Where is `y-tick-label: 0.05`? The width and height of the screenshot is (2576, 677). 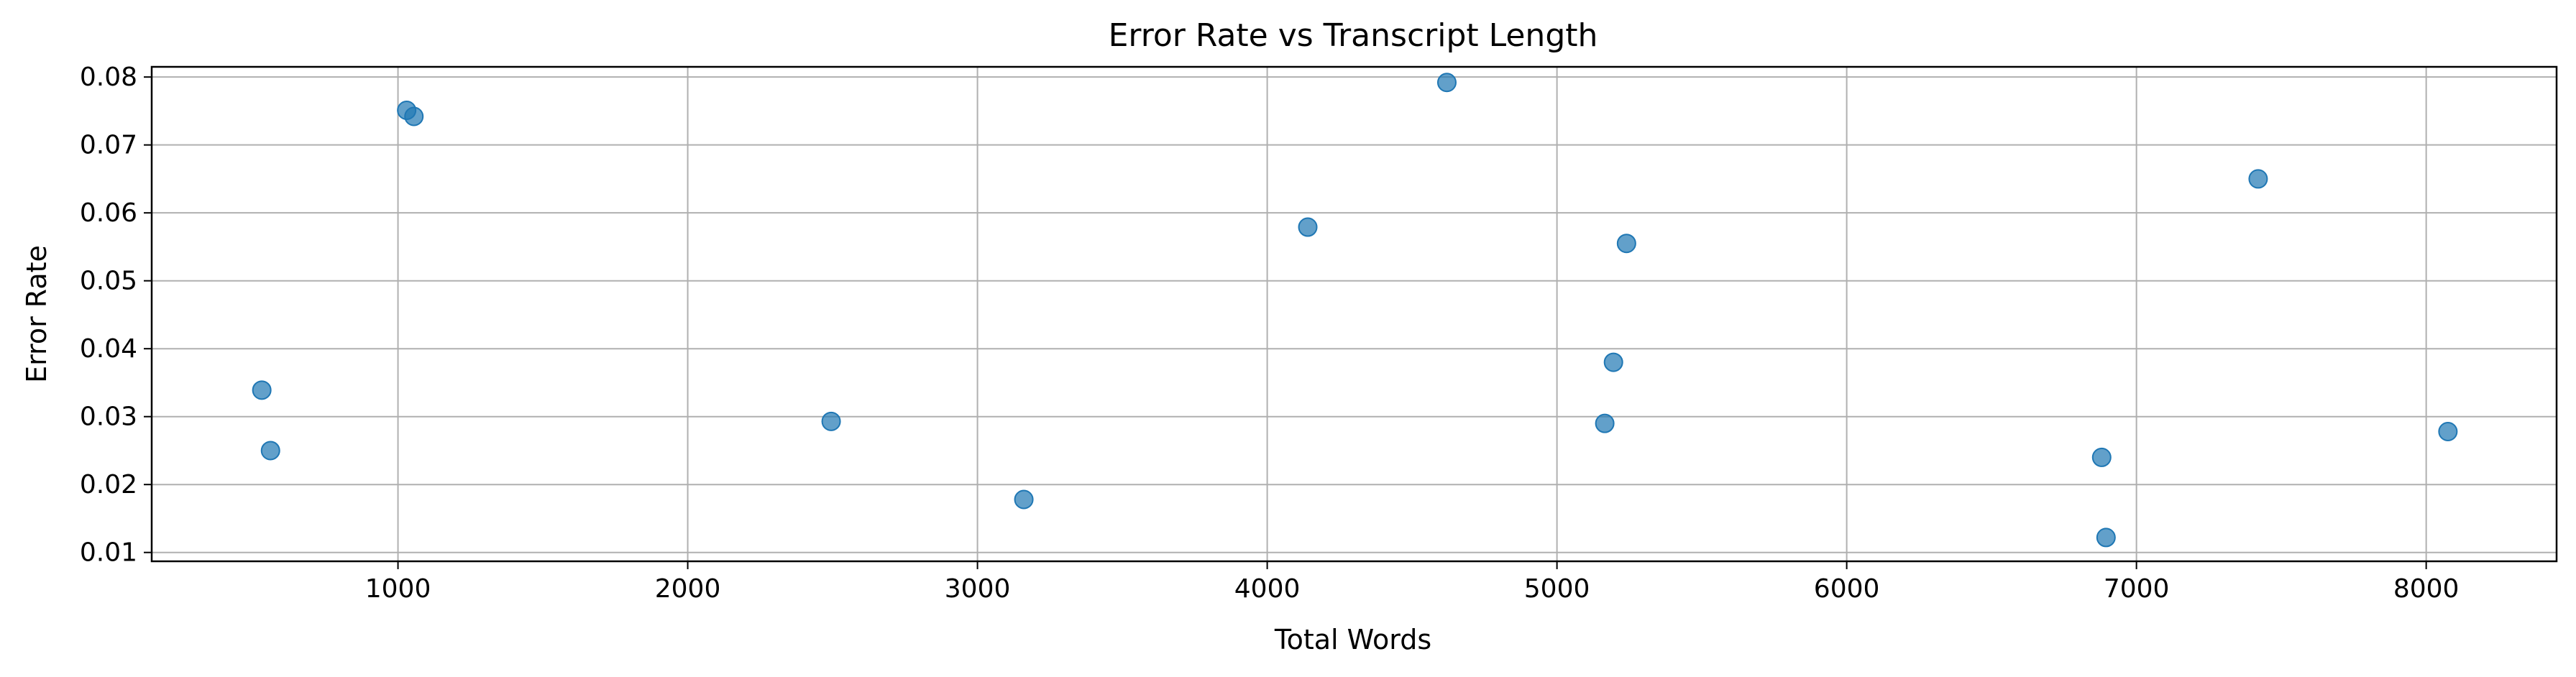 y-tick-label: 0.05 is located at coordinates (109, 281).